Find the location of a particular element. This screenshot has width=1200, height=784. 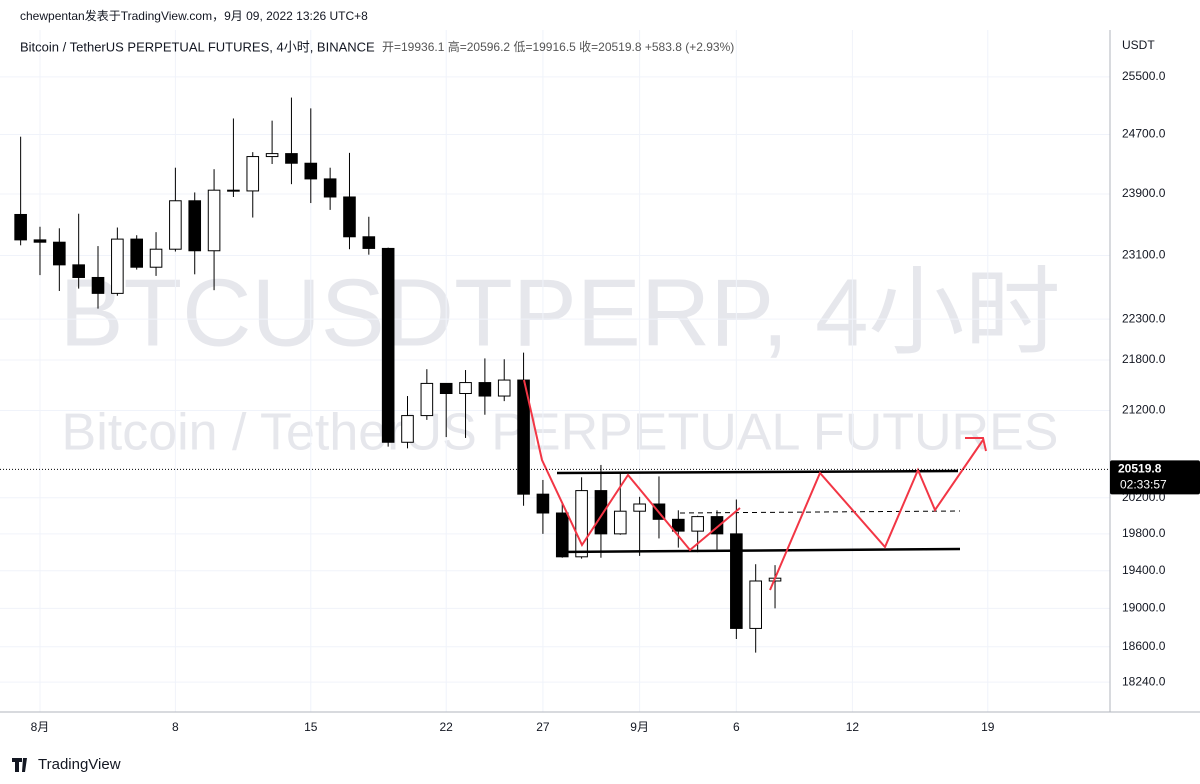

x-tick-label: 15 is located at coordinates (311, 727).